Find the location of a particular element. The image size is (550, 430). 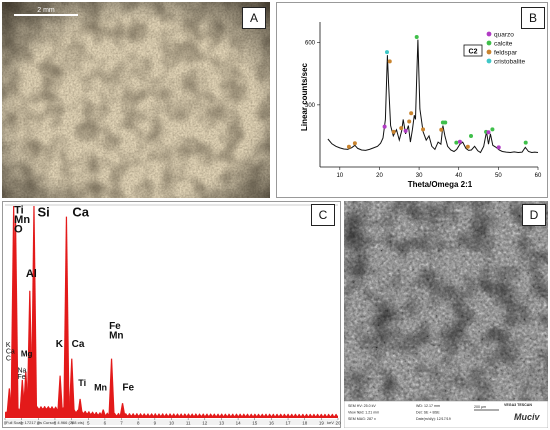

panel-a-letter: A is located at coordinates (254, 18).